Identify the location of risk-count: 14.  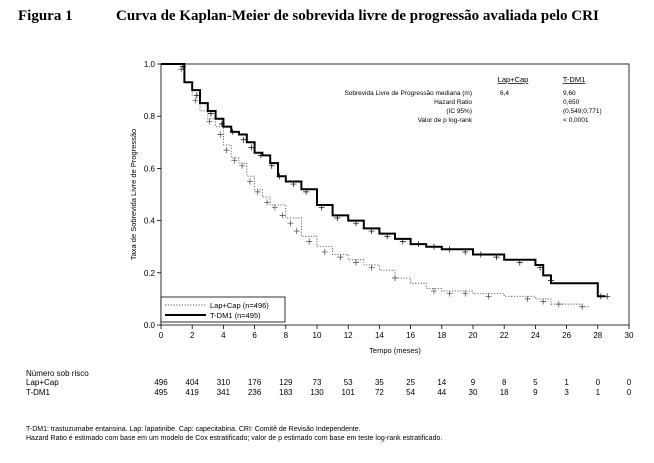
(442, 382).